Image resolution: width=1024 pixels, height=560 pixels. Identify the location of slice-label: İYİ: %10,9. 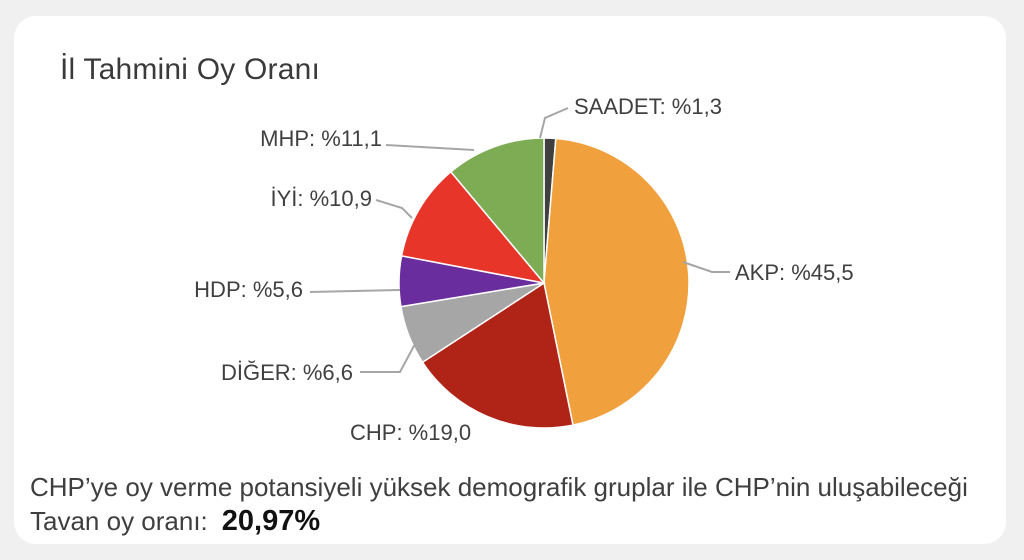
(321, 198).